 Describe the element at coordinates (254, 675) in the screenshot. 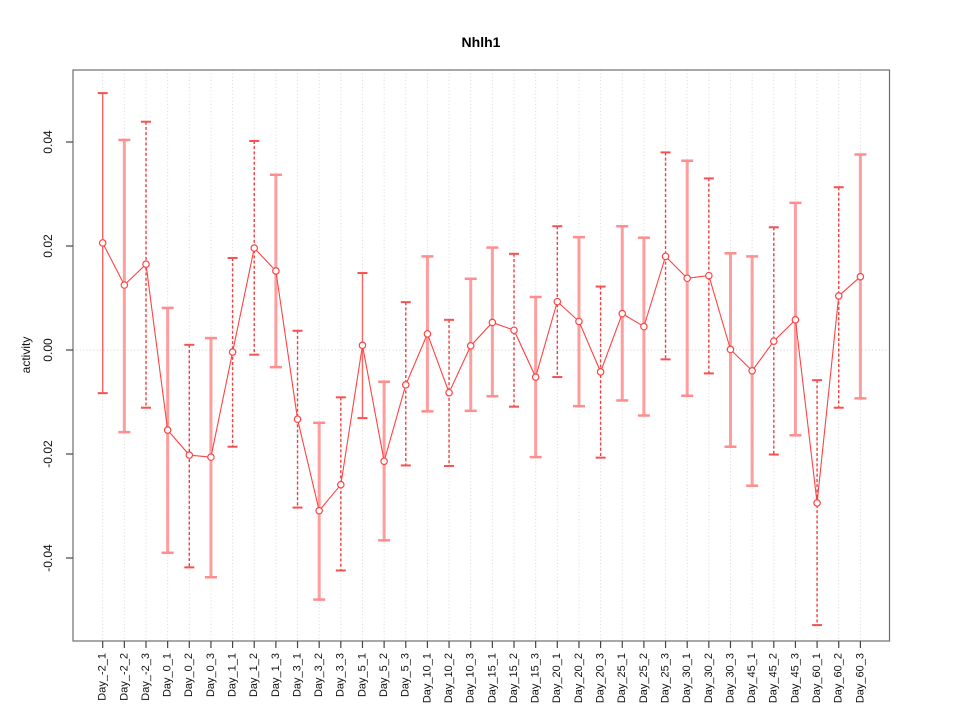

I see `x-tick-label: Day_1_2` at that location.